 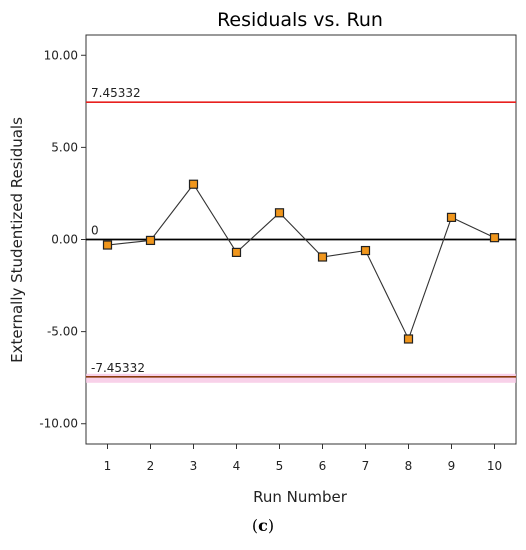 What do you see at coordinates (116, 93) in the screenshot?
I see `reference-line-label: 7.45332` at bounding box center [116, 93].